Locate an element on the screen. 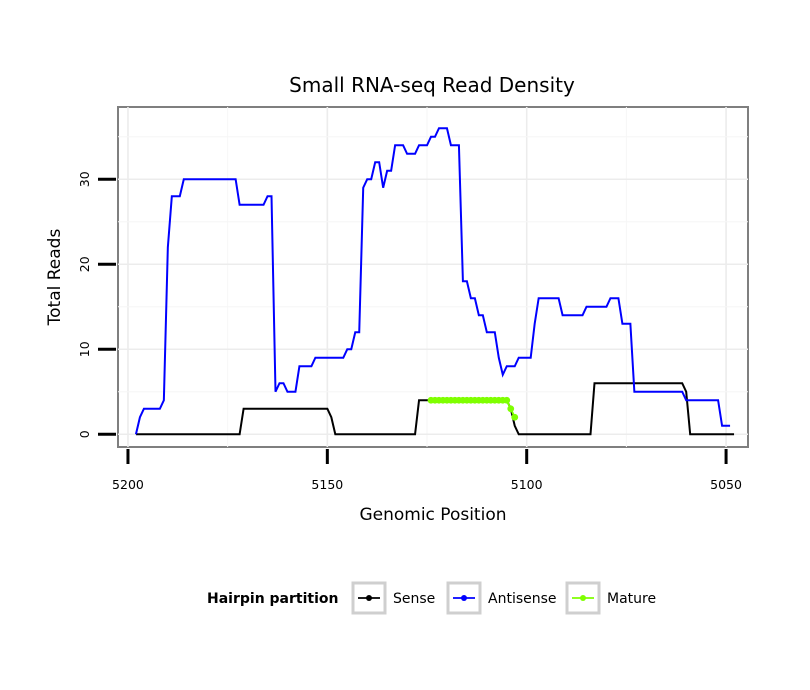  y-axis: 0 10 20 30 is located at coordinates (96, 304).